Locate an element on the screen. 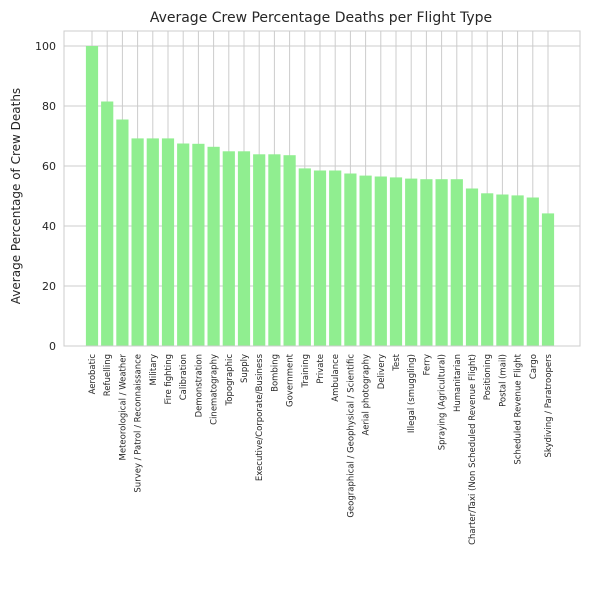  x-tick-label-27: Postal (mail) is located at coordinates (503, 380).